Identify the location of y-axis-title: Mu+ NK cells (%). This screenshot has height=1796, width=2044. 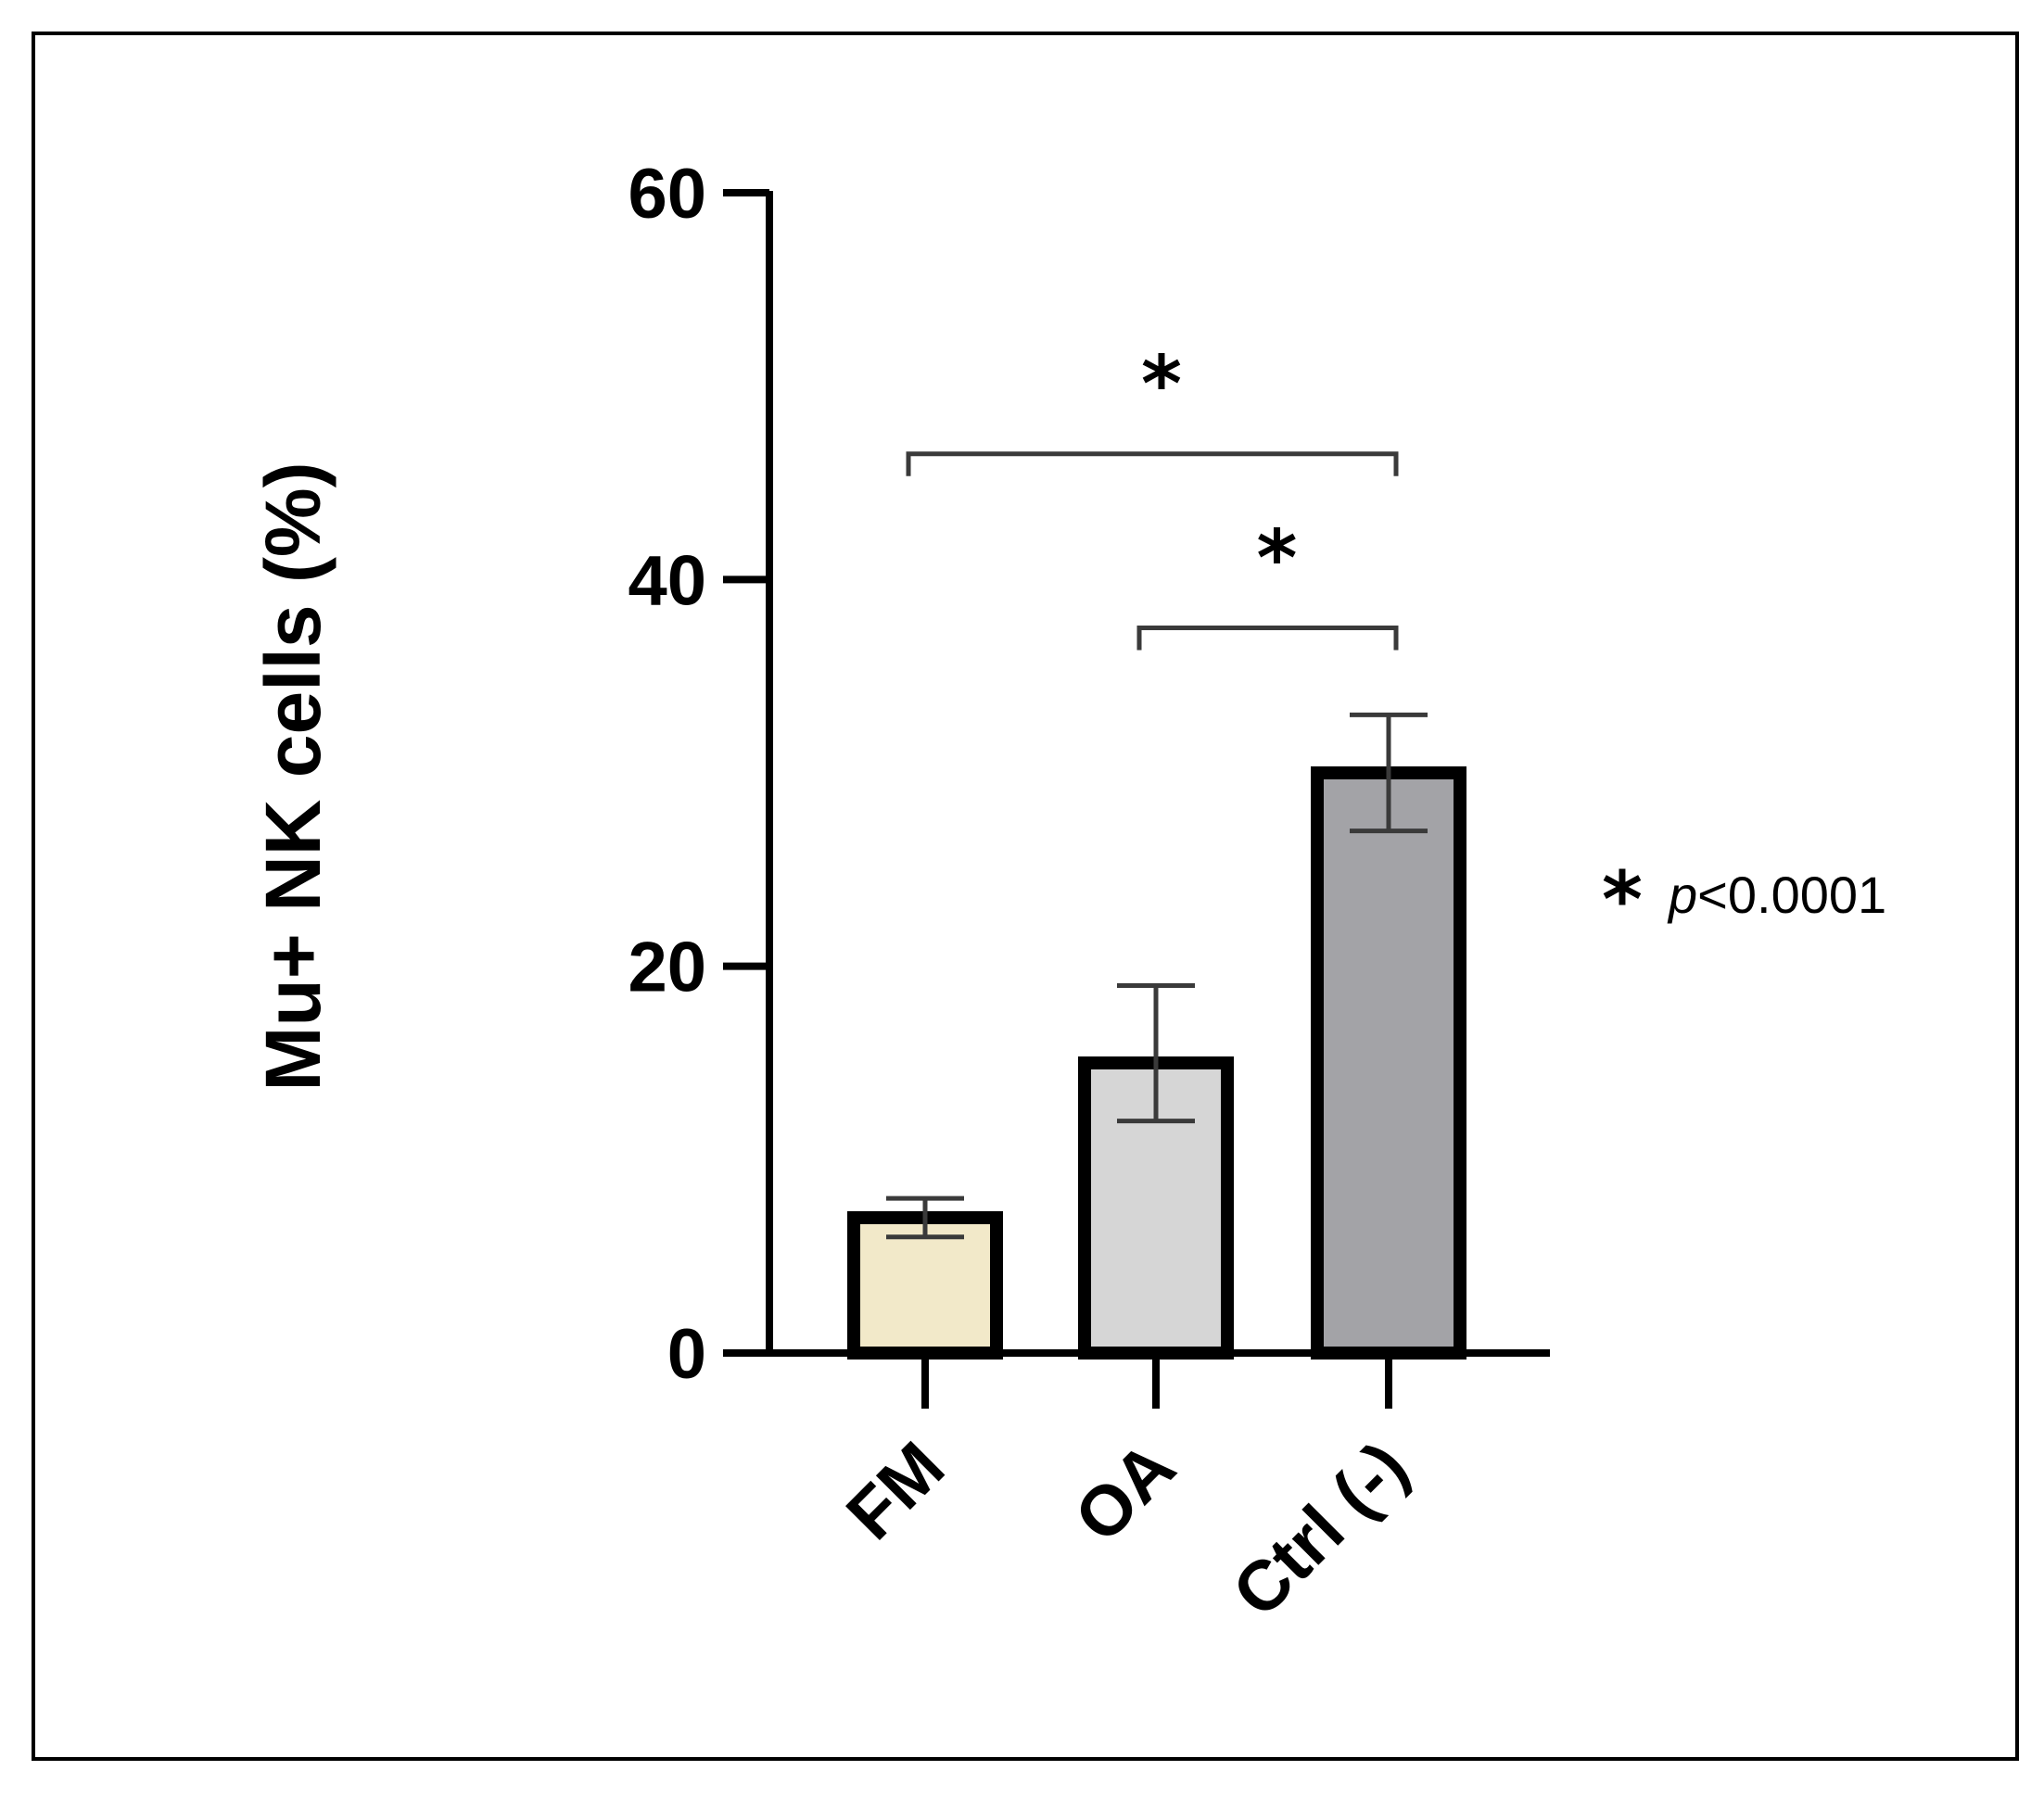
(292, 776).